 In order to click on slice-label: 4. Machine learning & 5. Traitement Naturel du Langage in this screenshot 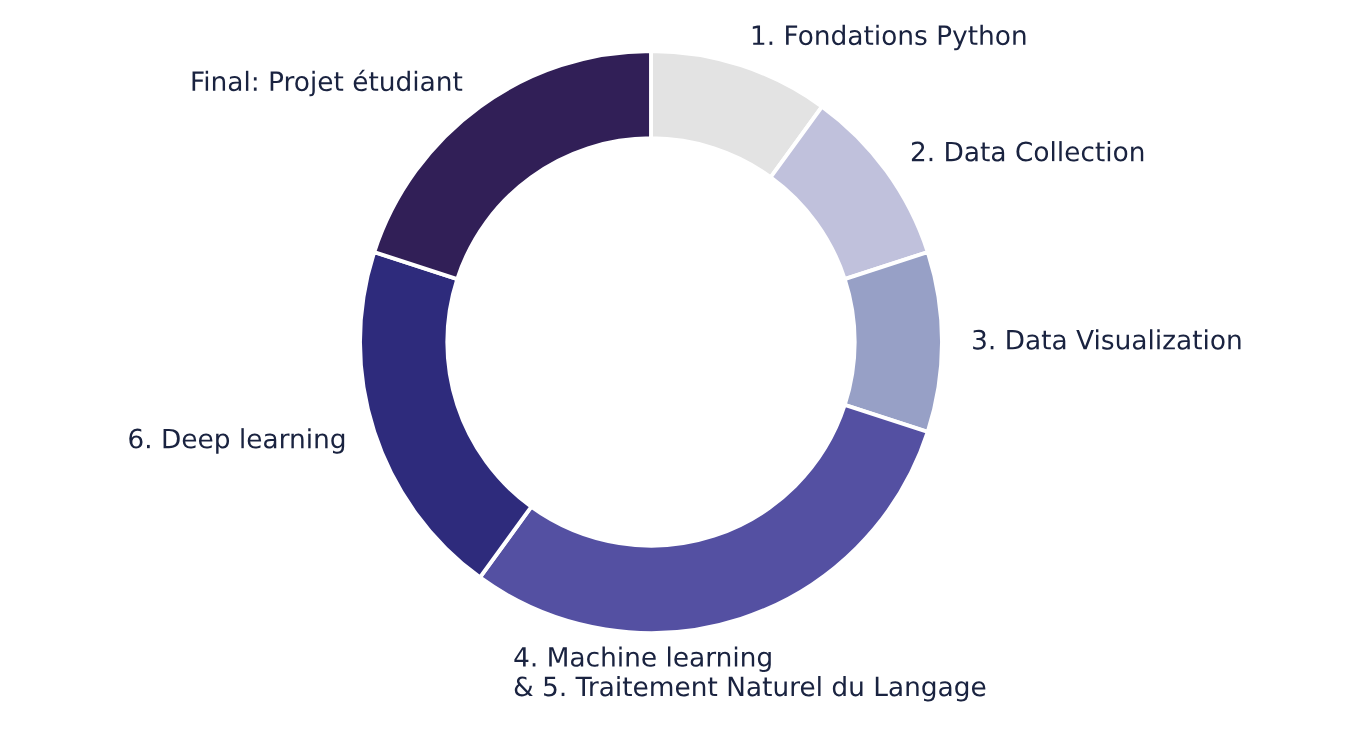, I will do `click(750, 674)`.